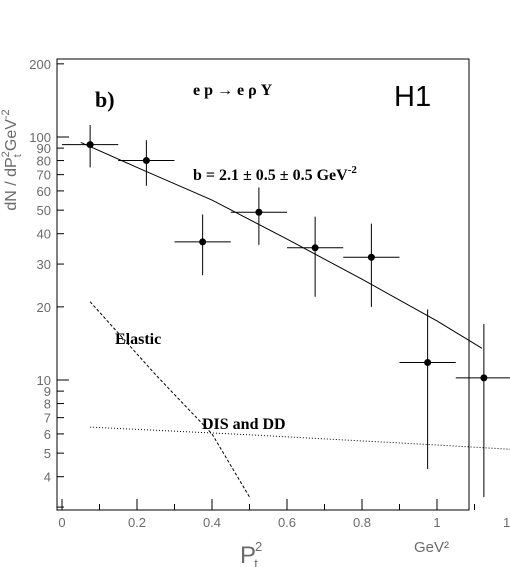 Image resolution: width=510 pixels, height=567 pixels. Describe the element at coordinates (11, 135) in the screenshot. I see `y-axis-title-unit: GeV` at that location.